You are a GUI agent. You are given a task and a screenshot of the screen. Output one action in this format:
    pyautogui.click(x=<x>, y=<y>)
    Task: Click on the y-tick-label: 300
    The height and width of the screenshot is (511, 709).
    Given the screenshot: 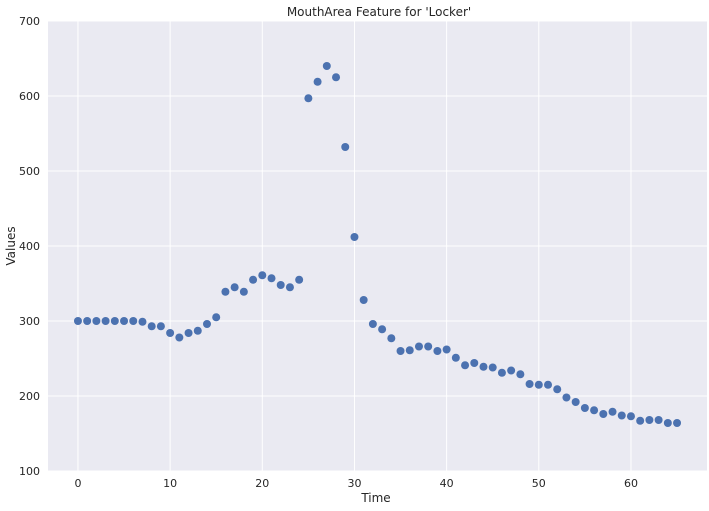 What is the action you would take?
    pyautogui.click(x=29, y=321)
    